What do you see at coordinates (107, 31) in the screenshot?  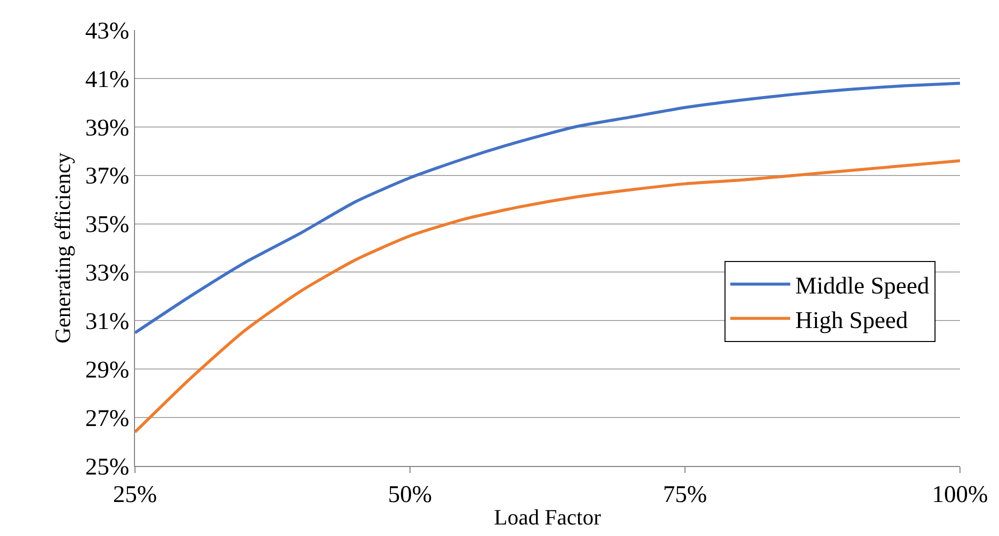 I see `y-tick-label: 43%` at bounding box center [107, 31].